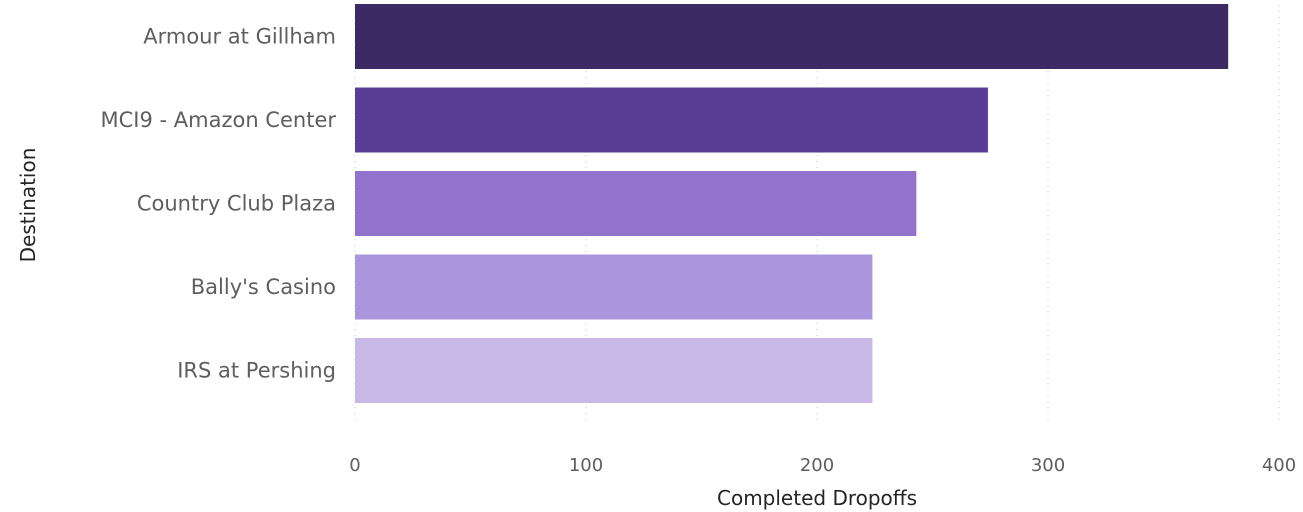  Describe the element at coordinates (263, 287) in the screenshot. I see `category-label-3: Bally's Casino` at that location.